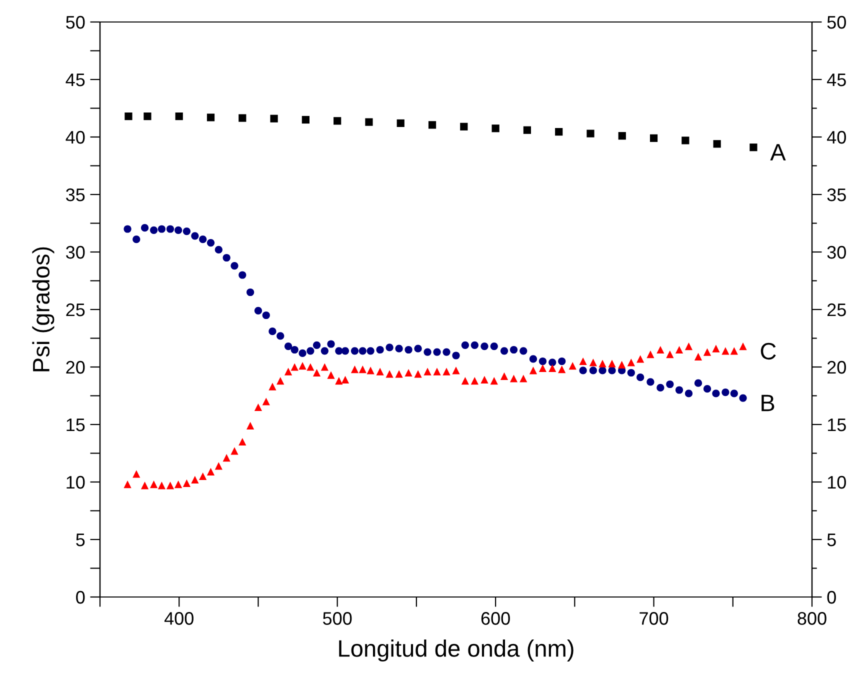 The width and height of the screenshot is (851, 681). I want to click on y2-tick-label: 35, so click(836, 195).